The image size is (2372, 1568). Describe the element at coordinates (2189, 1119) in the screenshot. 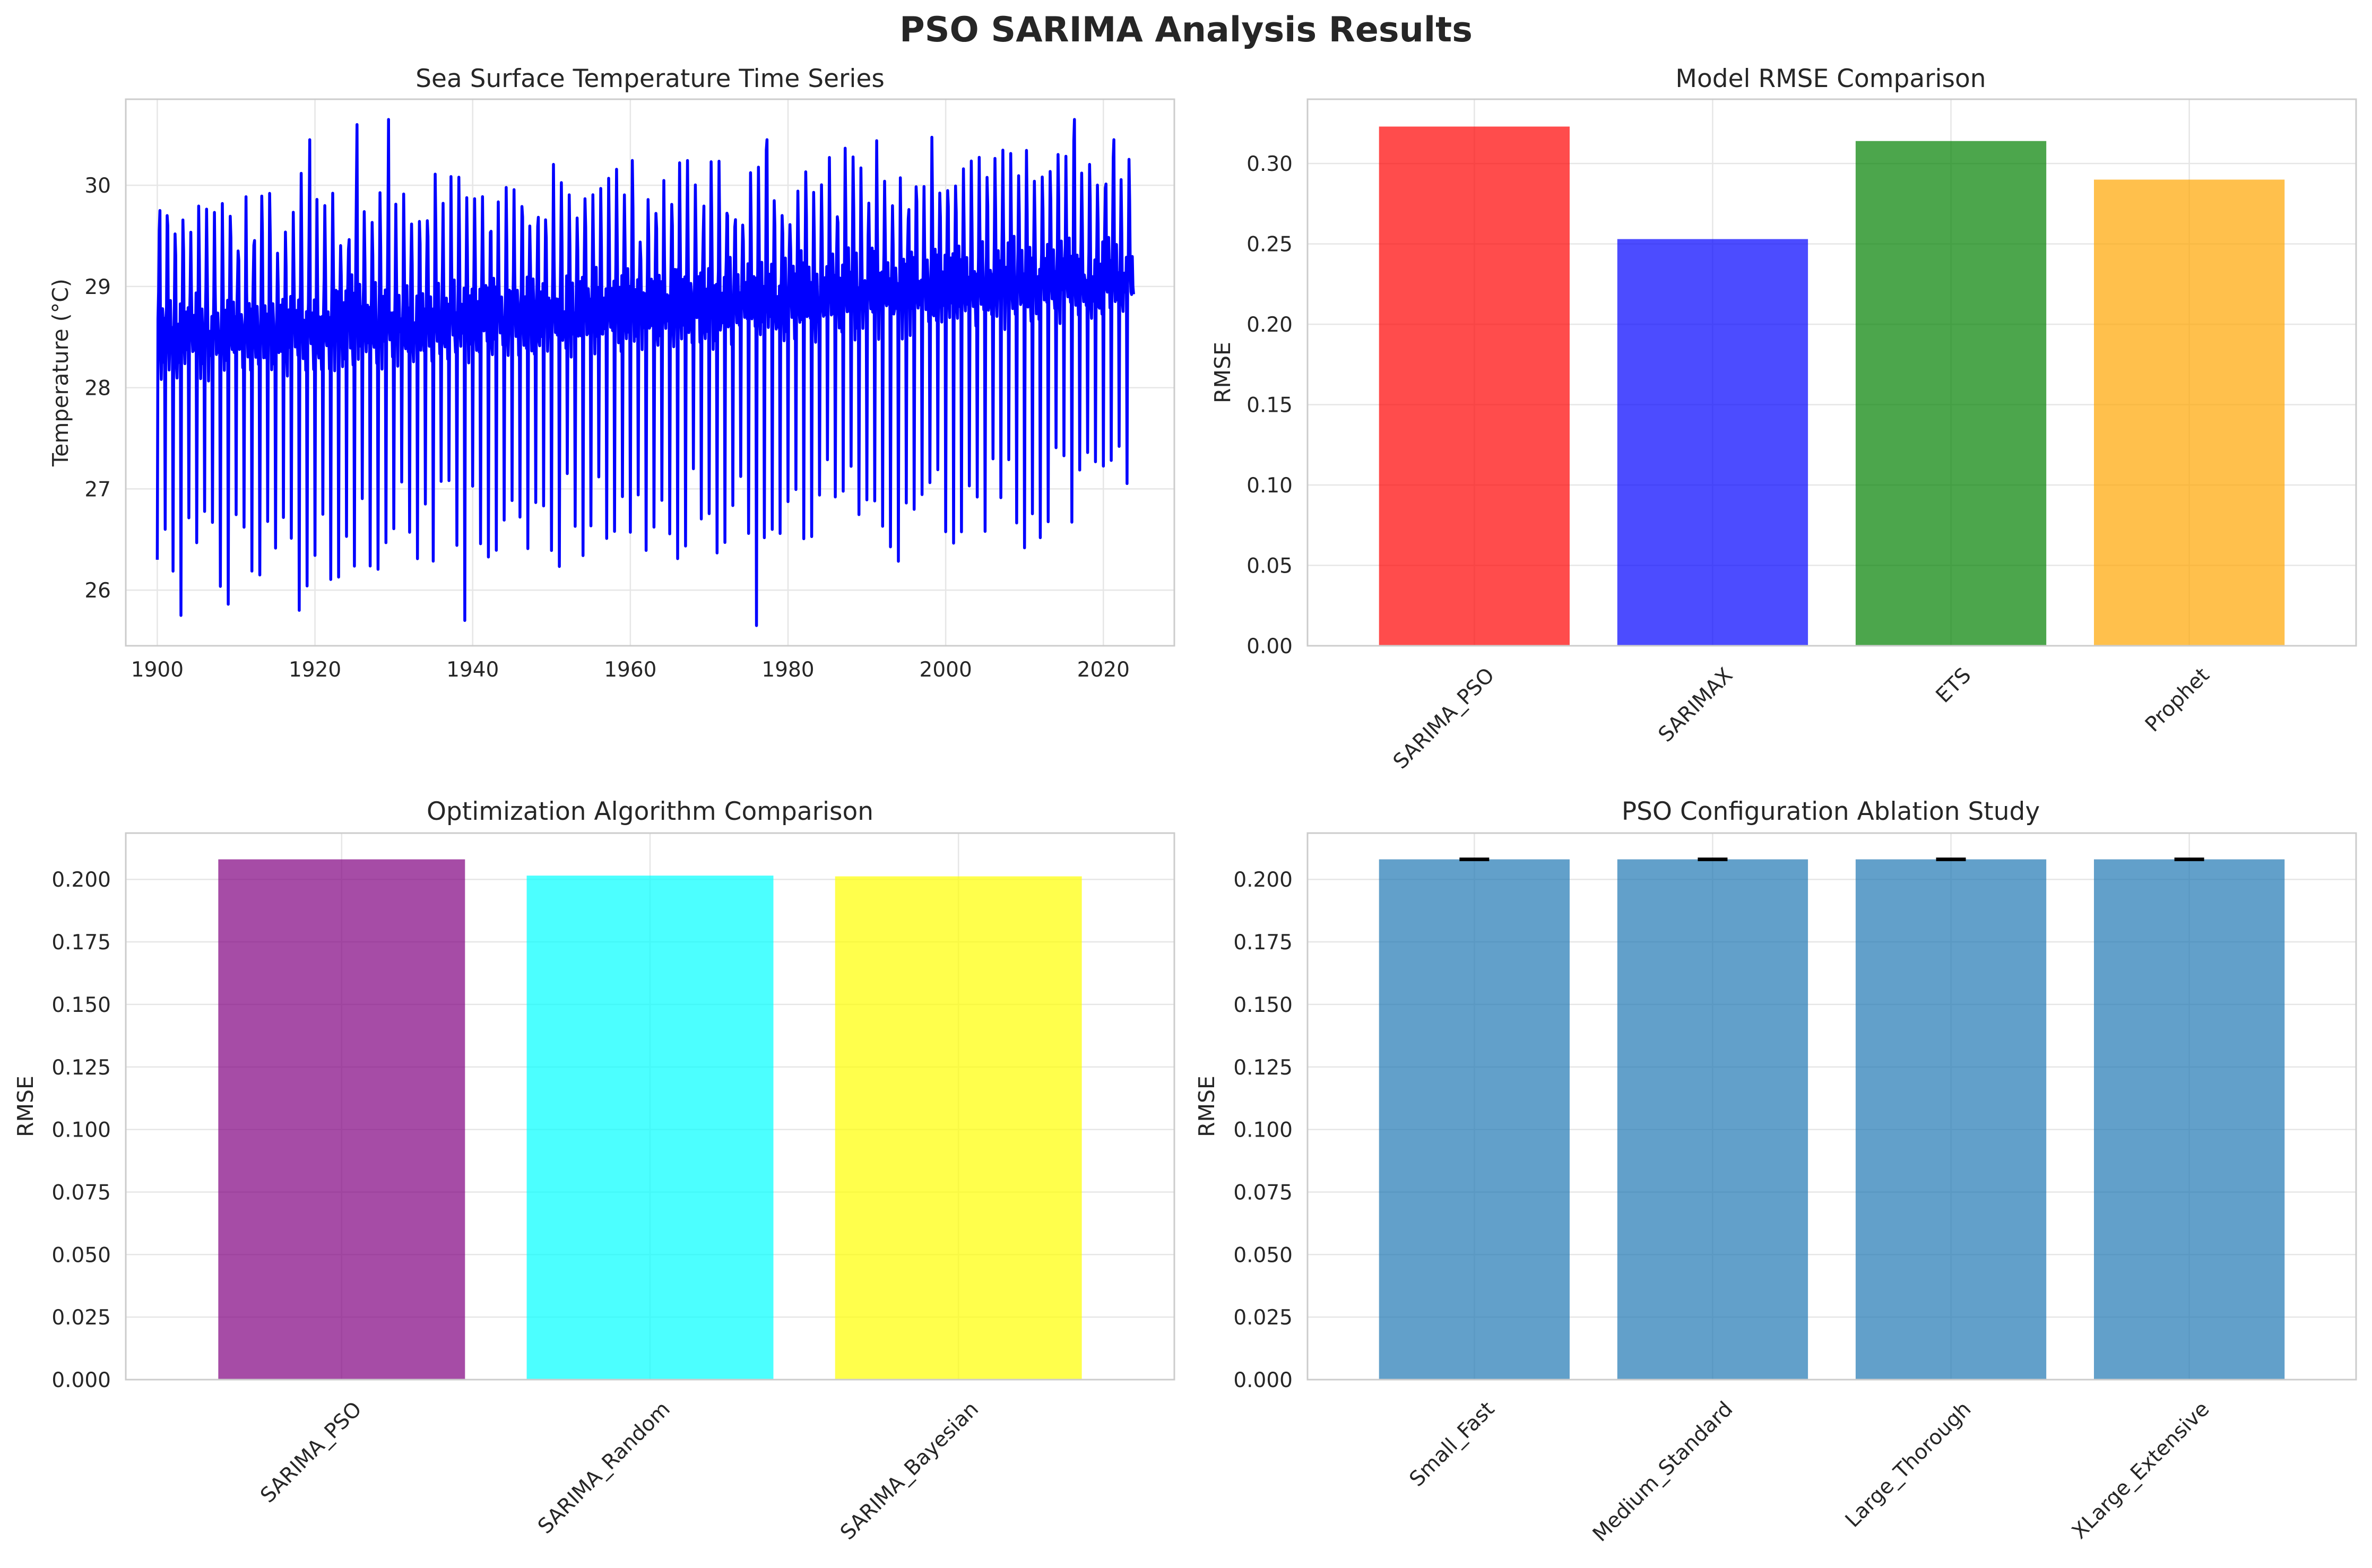

I see `ablation-bar-xlarge-extensive` at that location.